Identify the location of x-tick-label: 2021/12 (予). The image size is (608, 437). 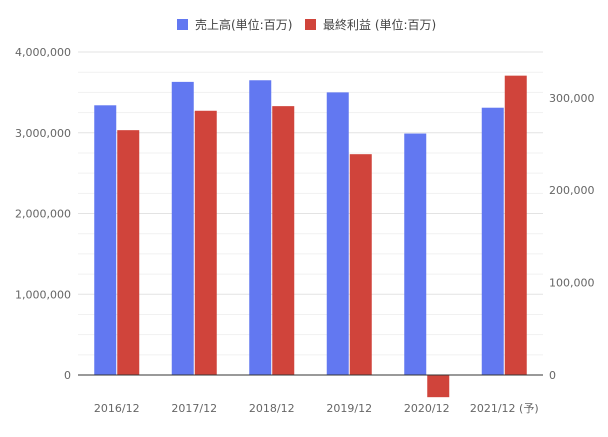
(504, 408).